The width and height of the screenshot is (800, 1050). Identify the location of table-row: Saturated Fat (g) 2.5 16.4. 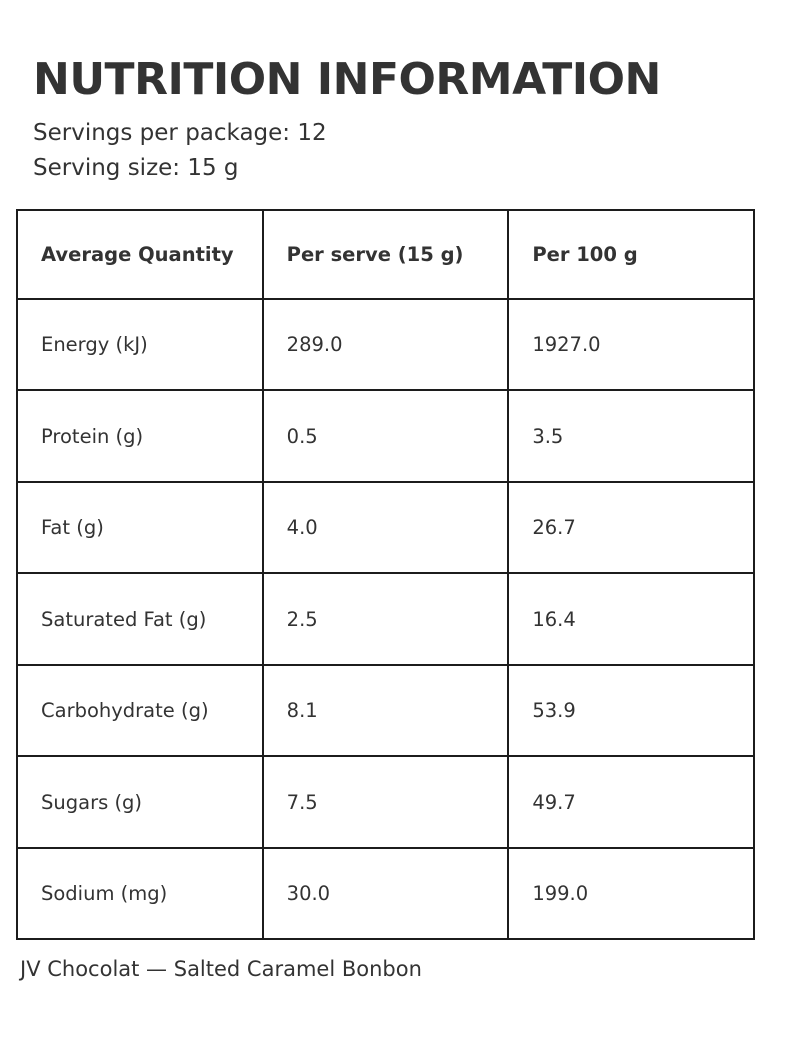
(385, 619).